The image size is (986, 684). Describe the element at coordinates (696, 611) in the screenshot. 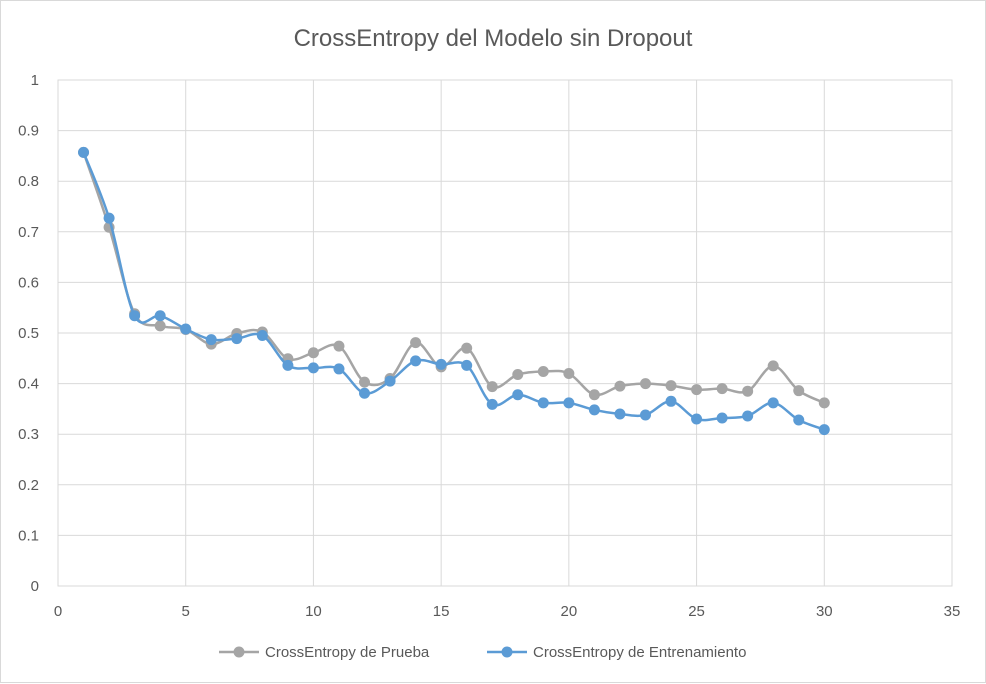

I see `x-tick-label: 25` at that location.